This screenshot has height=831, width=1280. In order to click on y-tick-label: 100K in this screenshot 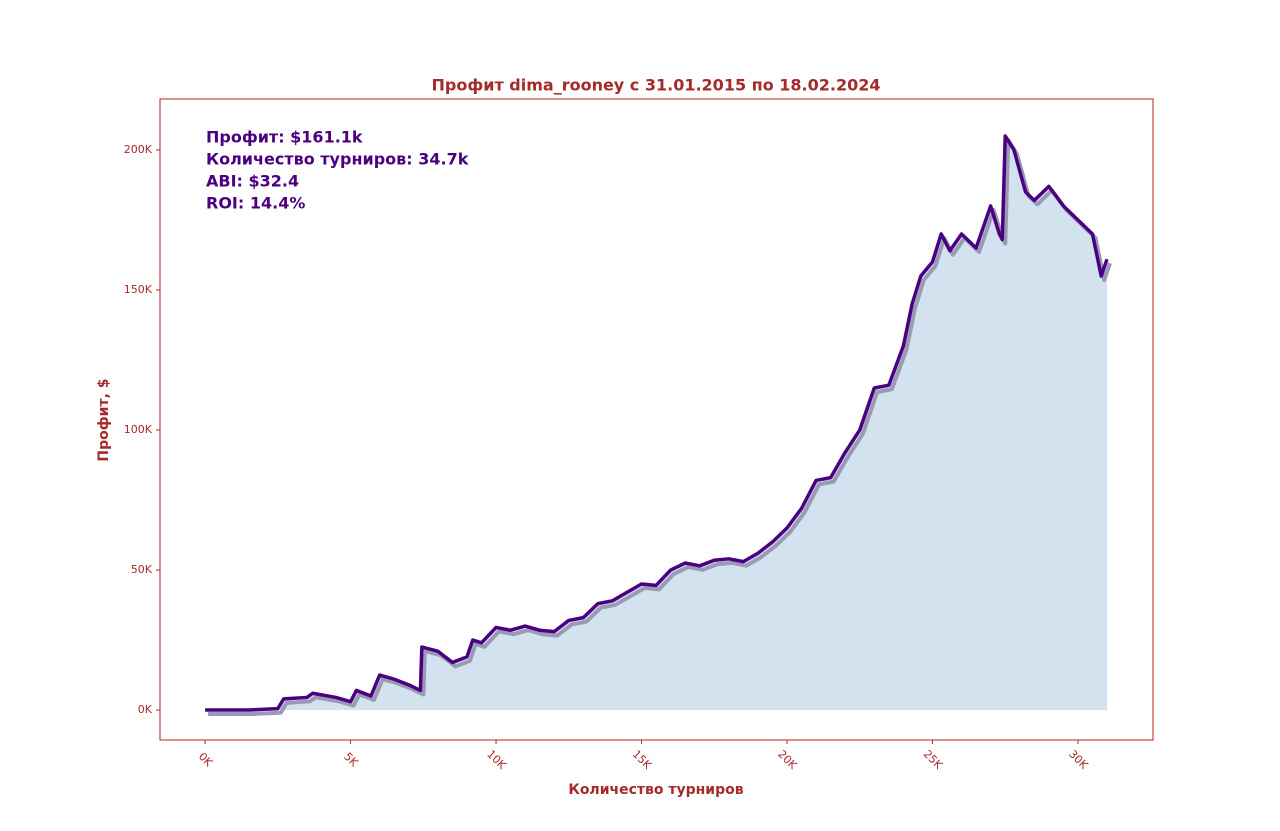, I will do `click(138, 429)`.